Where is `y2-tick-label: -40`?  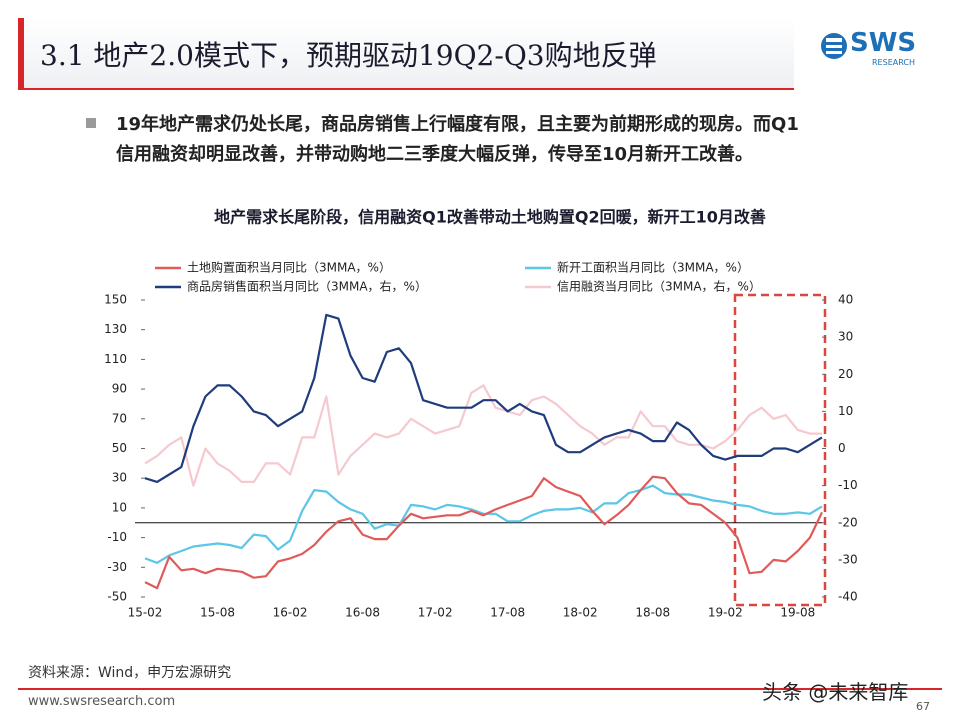 y2-tick-label: -40 is located at coordinates (848, 597).